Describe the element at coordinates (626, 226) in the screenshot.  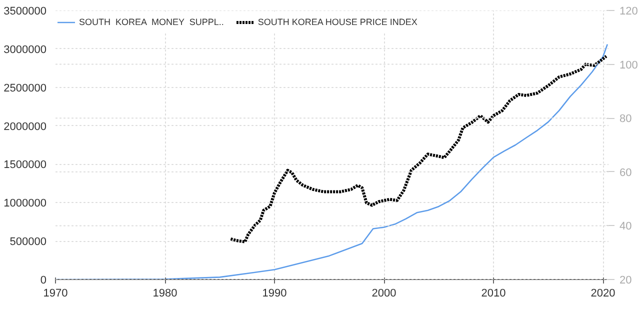
I see `y2-tick-label: 40` at that location.